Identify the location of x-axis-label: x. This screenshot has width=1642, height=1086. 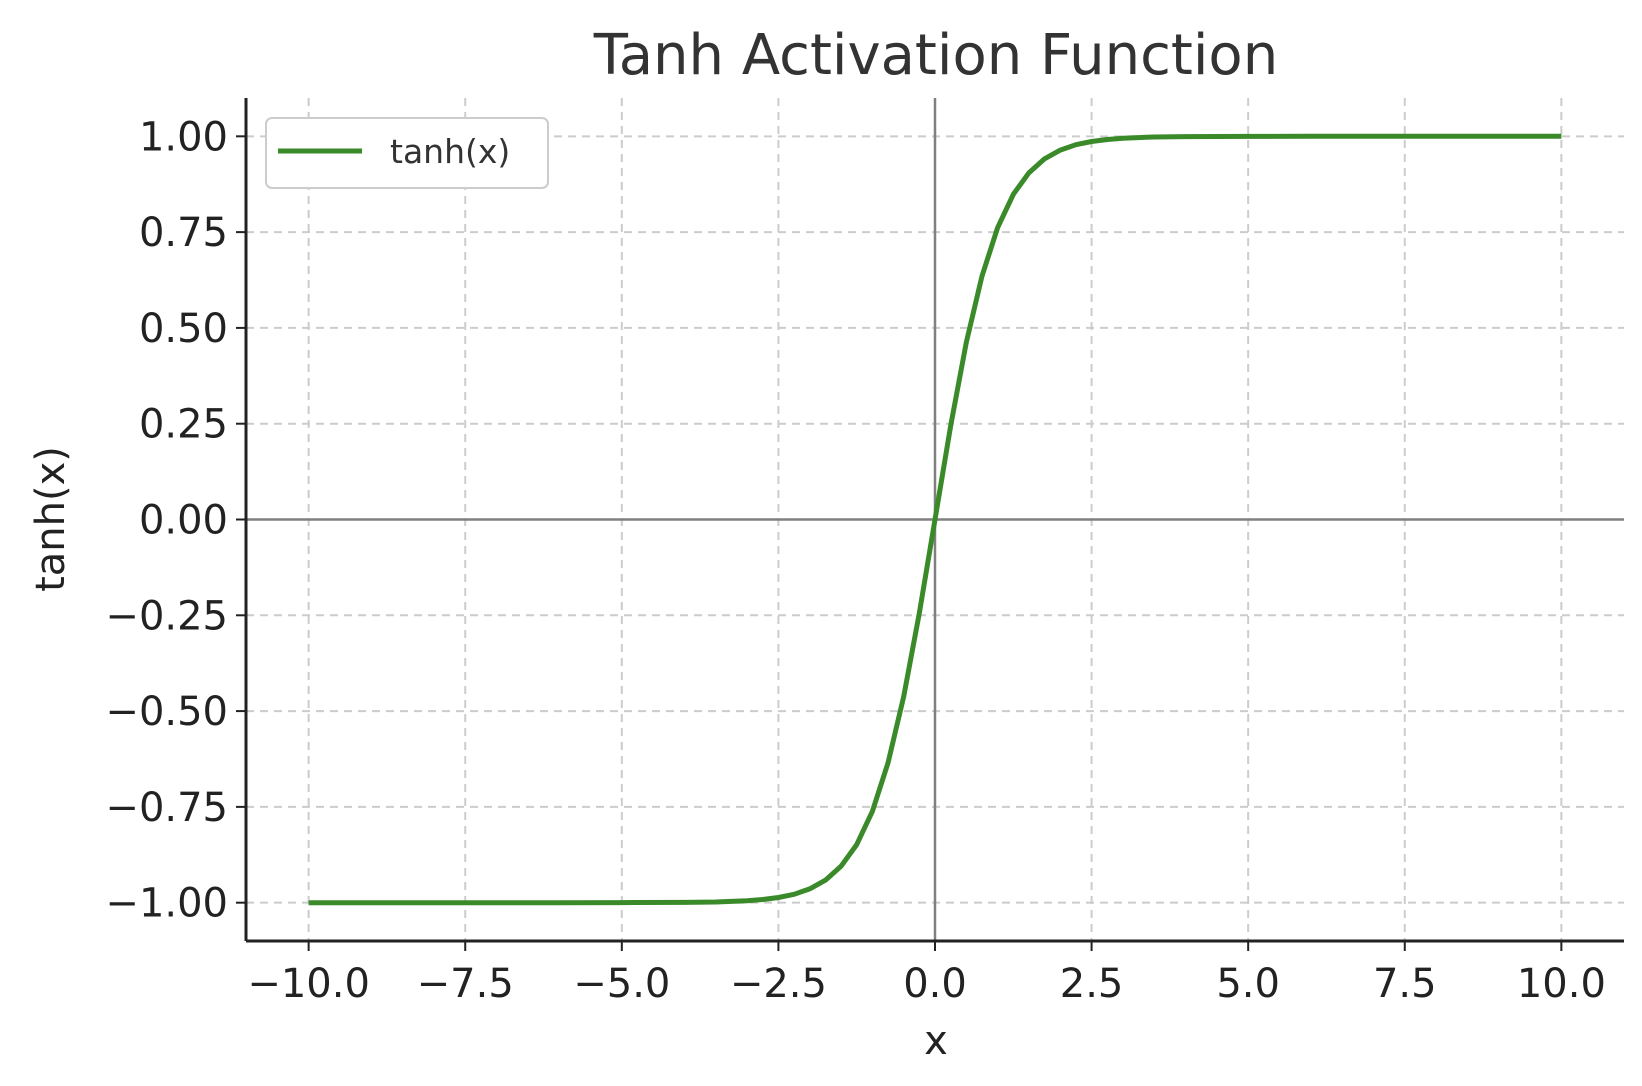
(936, 1041).